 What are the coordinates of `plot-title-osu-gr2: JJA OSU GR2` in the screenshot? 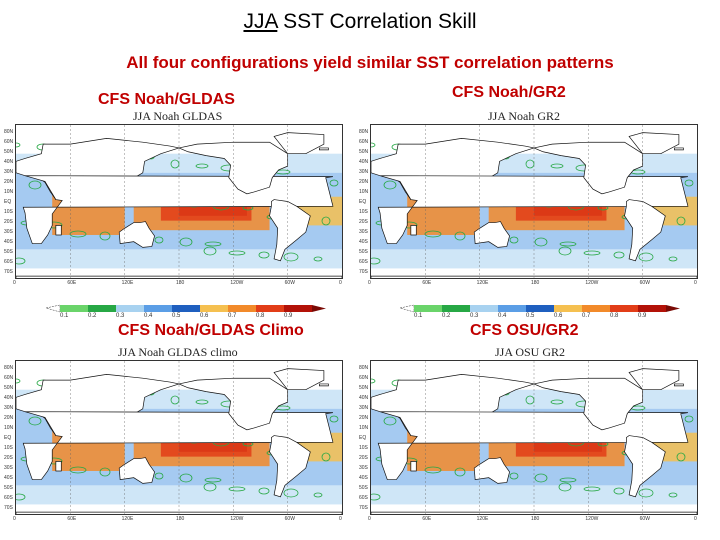 It's located at (530, 352).